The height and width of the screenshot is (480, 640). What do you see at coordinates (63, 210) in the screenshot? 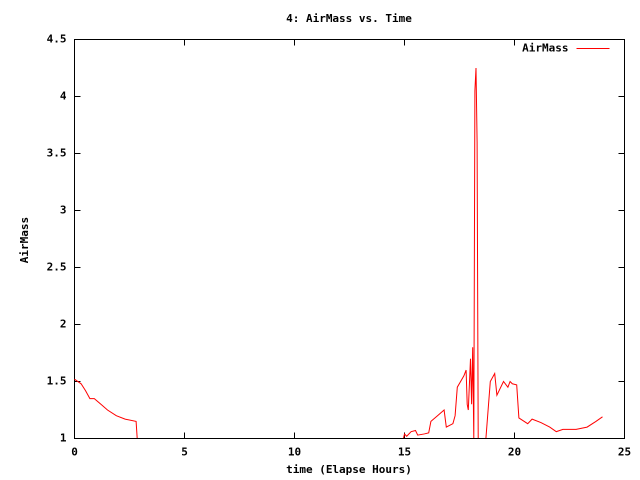
I see `y-tick-label: 3` at bounding box center [63, 210].